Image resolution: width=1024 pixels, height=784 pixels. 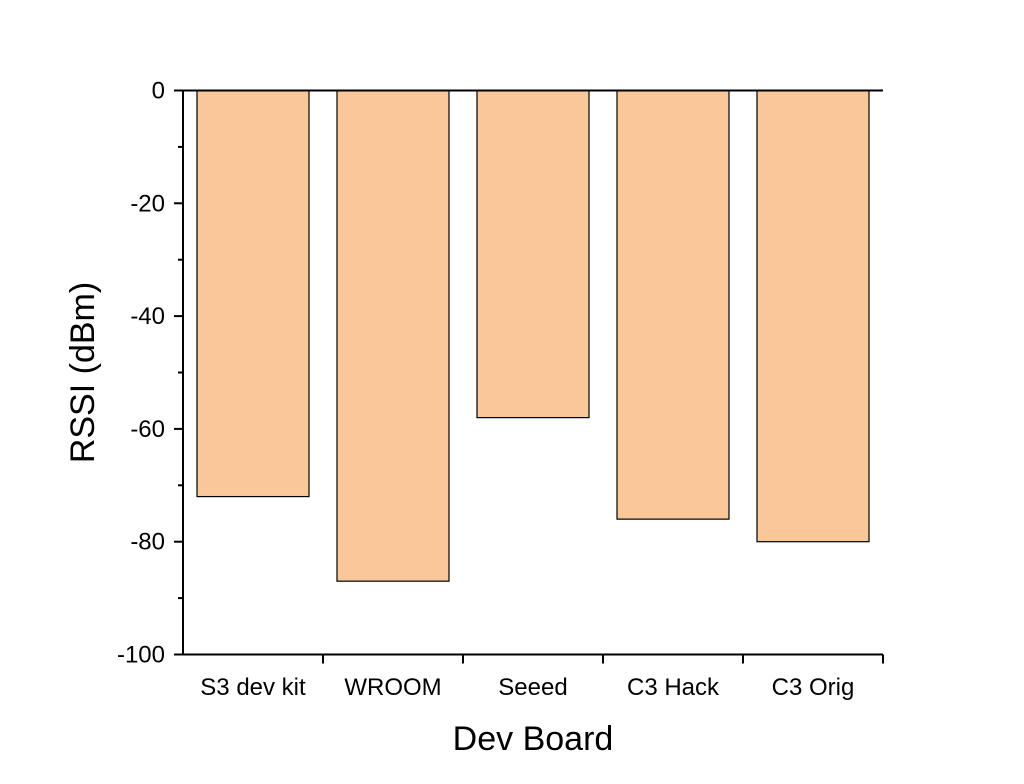 What do you see at coordinates (532, 687) in the screenshot?
I see `x-tick-label: Seeed` at bounding box center [532, 687].